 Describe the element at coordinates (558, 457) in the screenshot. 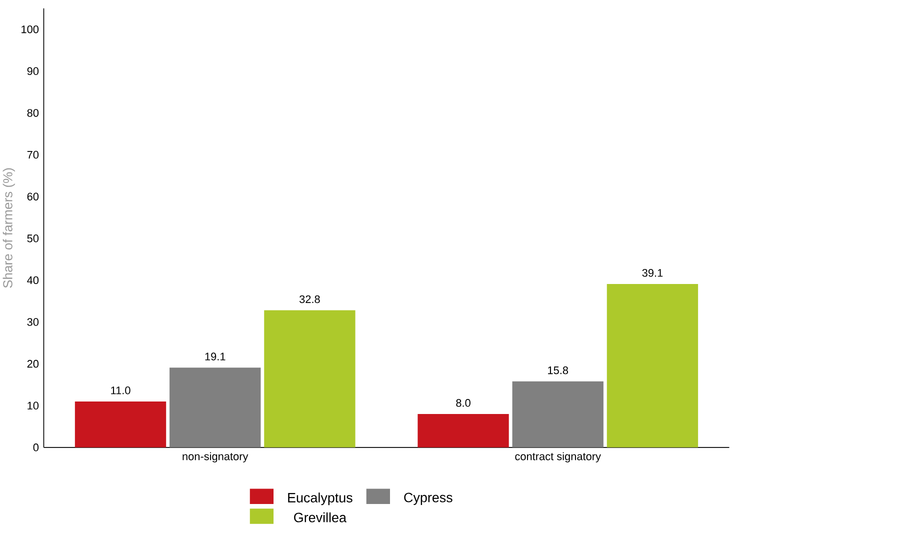

I see `x-tick-label: contract signatory` at that location.